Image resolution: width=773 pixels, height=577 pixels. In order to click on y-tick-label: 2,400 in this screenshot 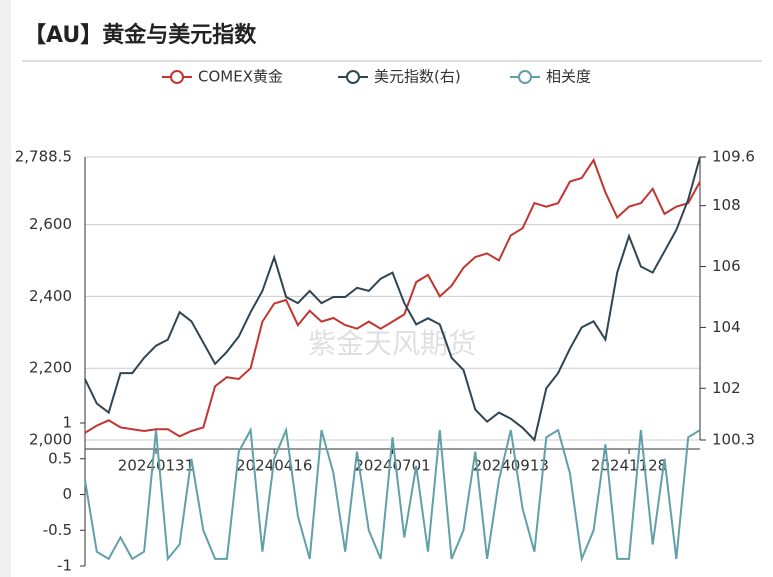, I will do `click(50, 296)`.